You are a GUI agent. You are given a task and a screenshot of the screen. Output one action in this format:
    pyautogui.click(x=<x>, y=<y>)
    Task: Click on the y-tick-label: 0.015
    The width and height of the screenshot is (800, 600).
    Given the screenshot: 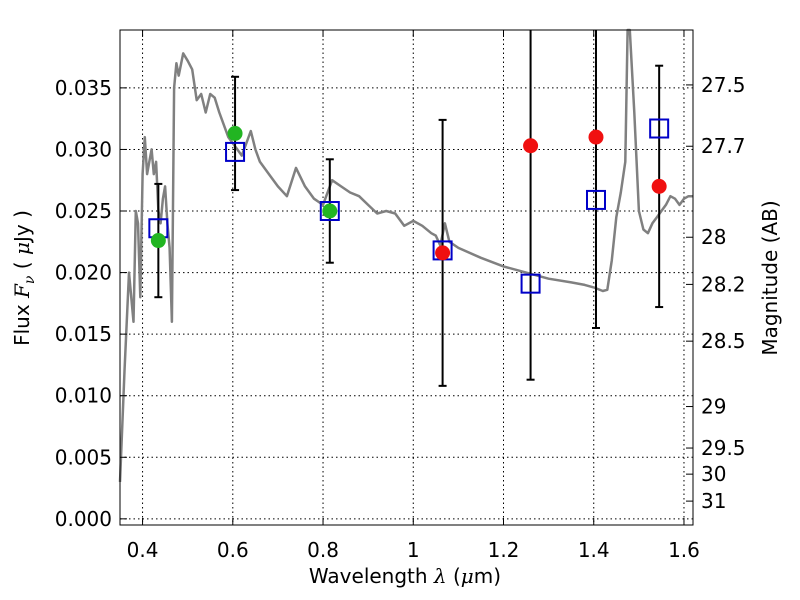 What is the action you would take?
    pyautogui.click(x=83, y=334)
    